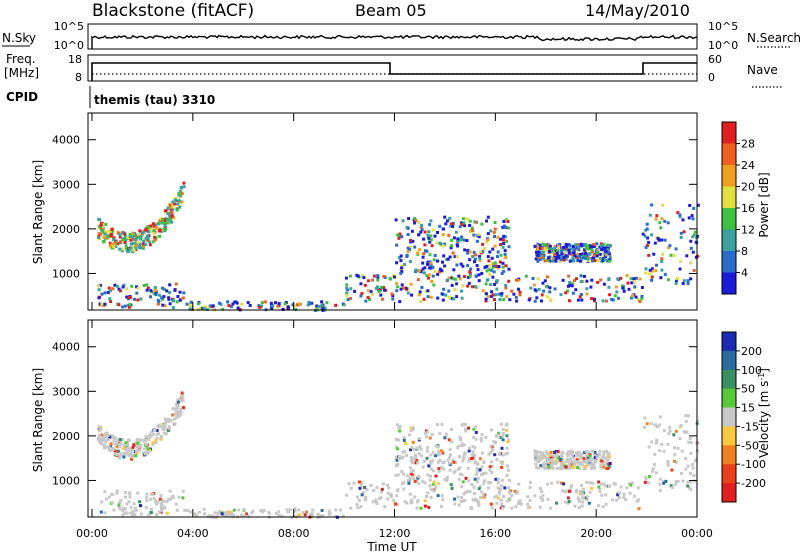 This screenshot has width=800, height=554. What do you see at coordinates (495, 533) in the screenshot?
I see `x-tick-label: 16:00` at bounding box center [495, 533].